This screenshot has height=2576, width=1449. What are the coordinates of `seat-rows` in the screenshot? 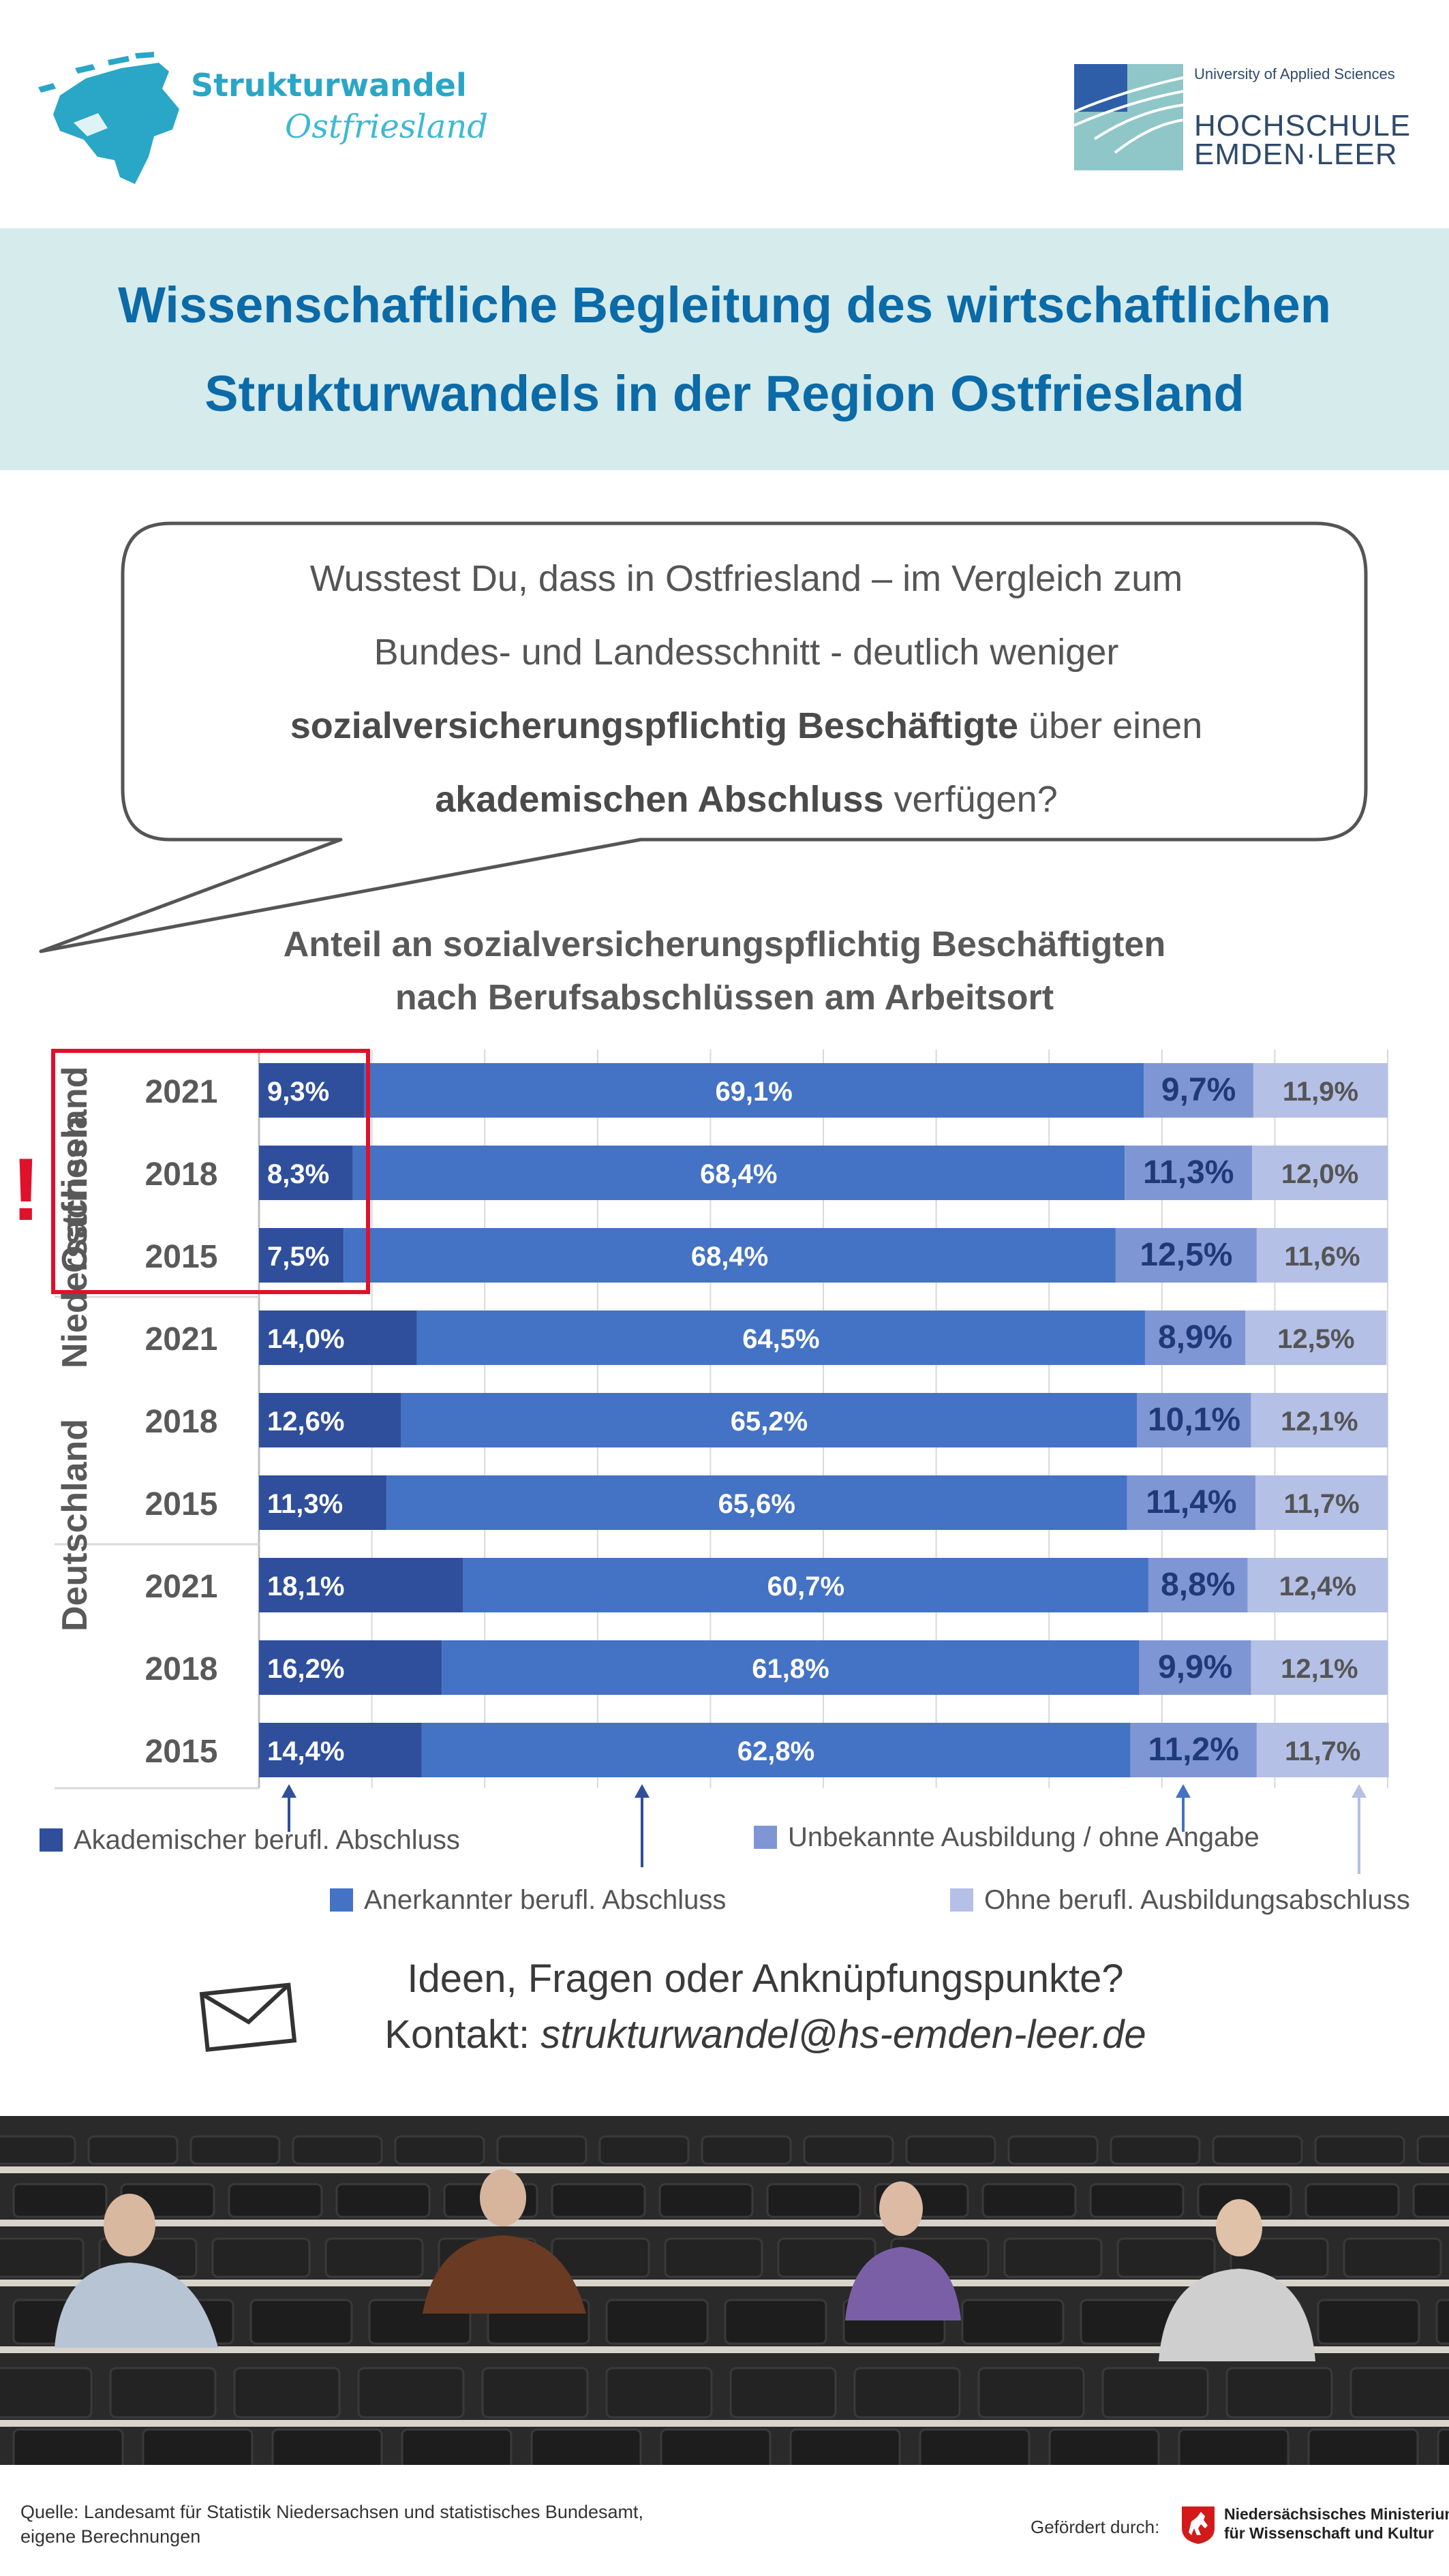 It's located at (724, 2300).